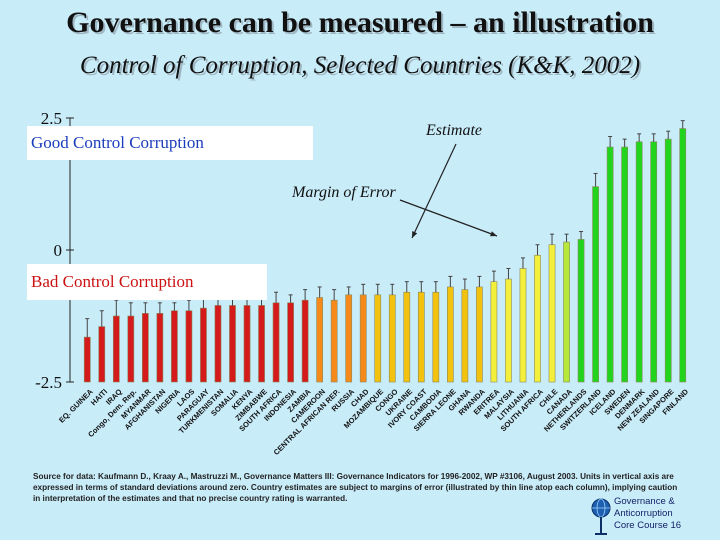 Image resolution: width=720 pixels, height=540 pixels. What do you see at coordinates (644, 501) in the screenshot?
I see `footer-line-1: Governance &` at bounding box center [644, 501].